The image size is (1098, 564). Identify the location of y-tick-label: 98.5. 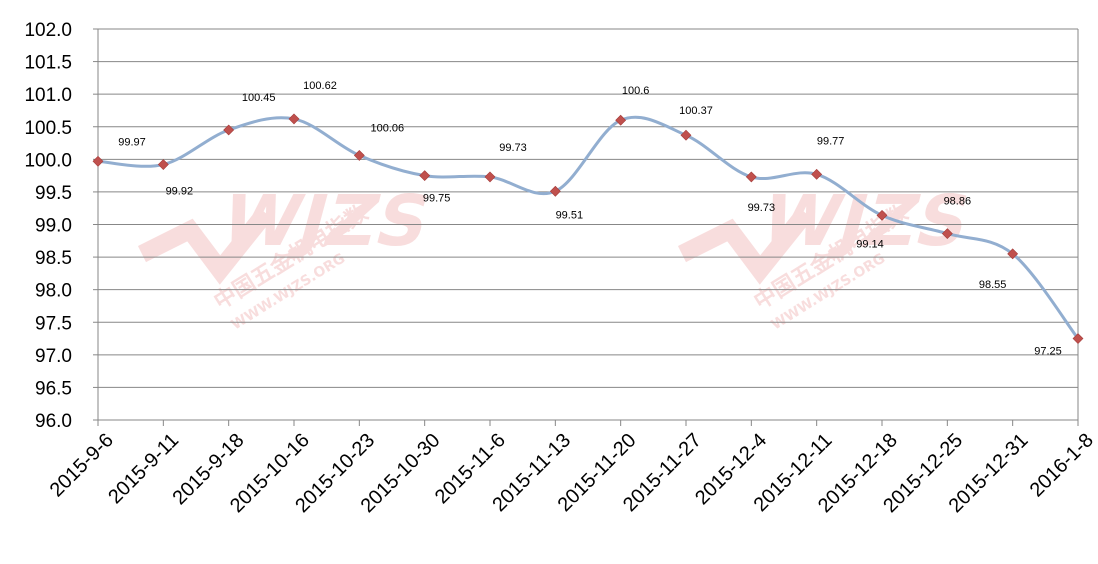
(53, 258).